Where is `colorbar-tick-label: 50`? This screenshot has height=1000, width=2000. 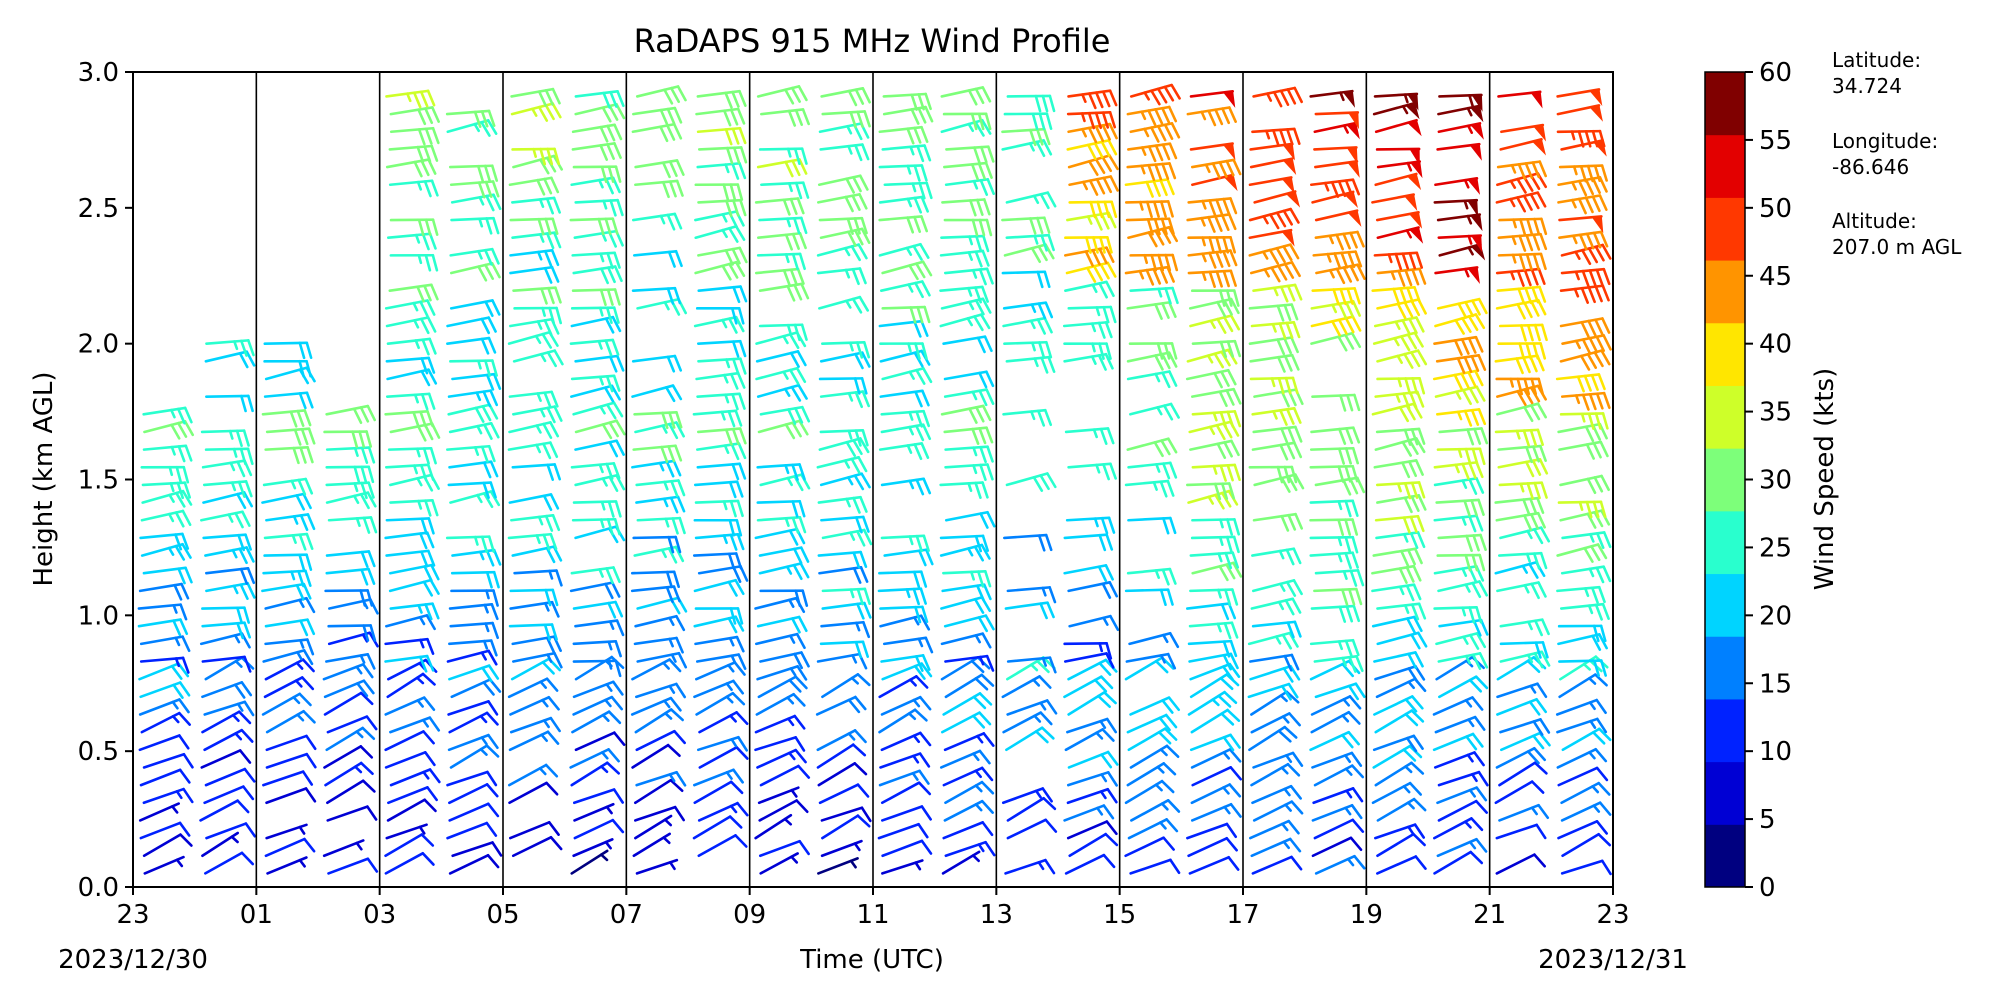 colorbar-tick-label: 50 is located at coordinates (1775, 209).